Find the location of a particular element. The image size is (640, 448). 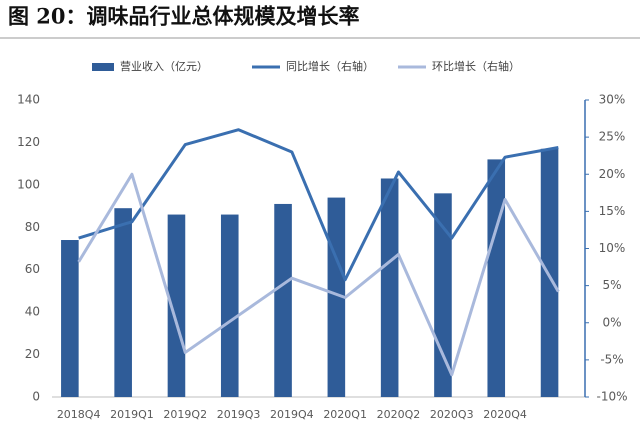

x-tick-label: 2019Q1 is located at coordinates (132, 414).